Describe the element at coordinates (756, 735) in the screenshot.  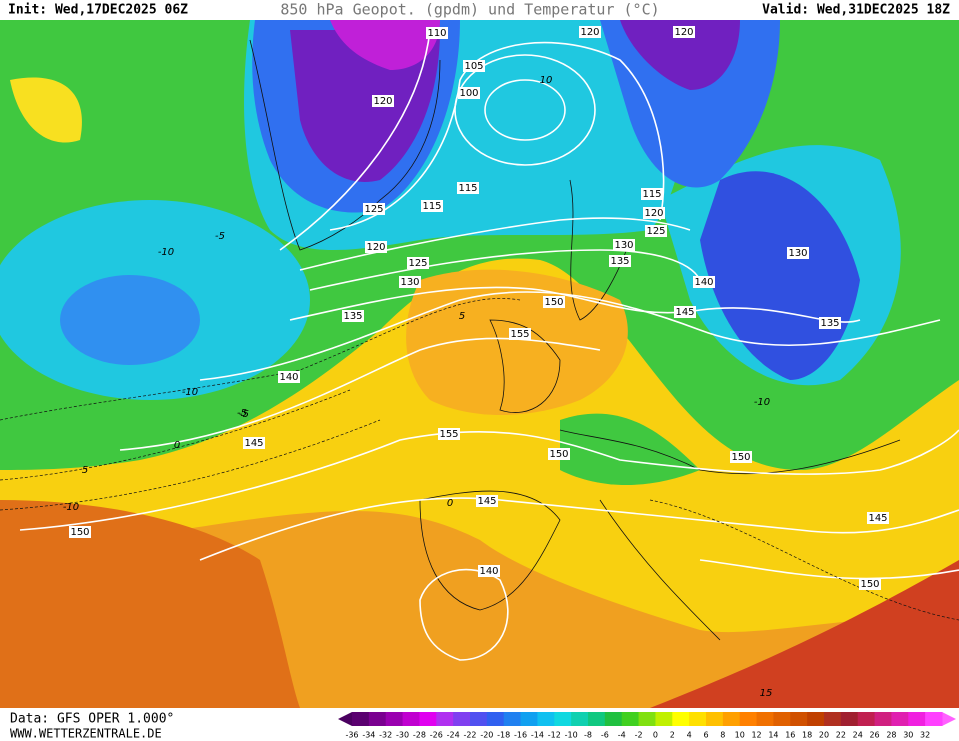
I see `legend-label: 12` at that location.